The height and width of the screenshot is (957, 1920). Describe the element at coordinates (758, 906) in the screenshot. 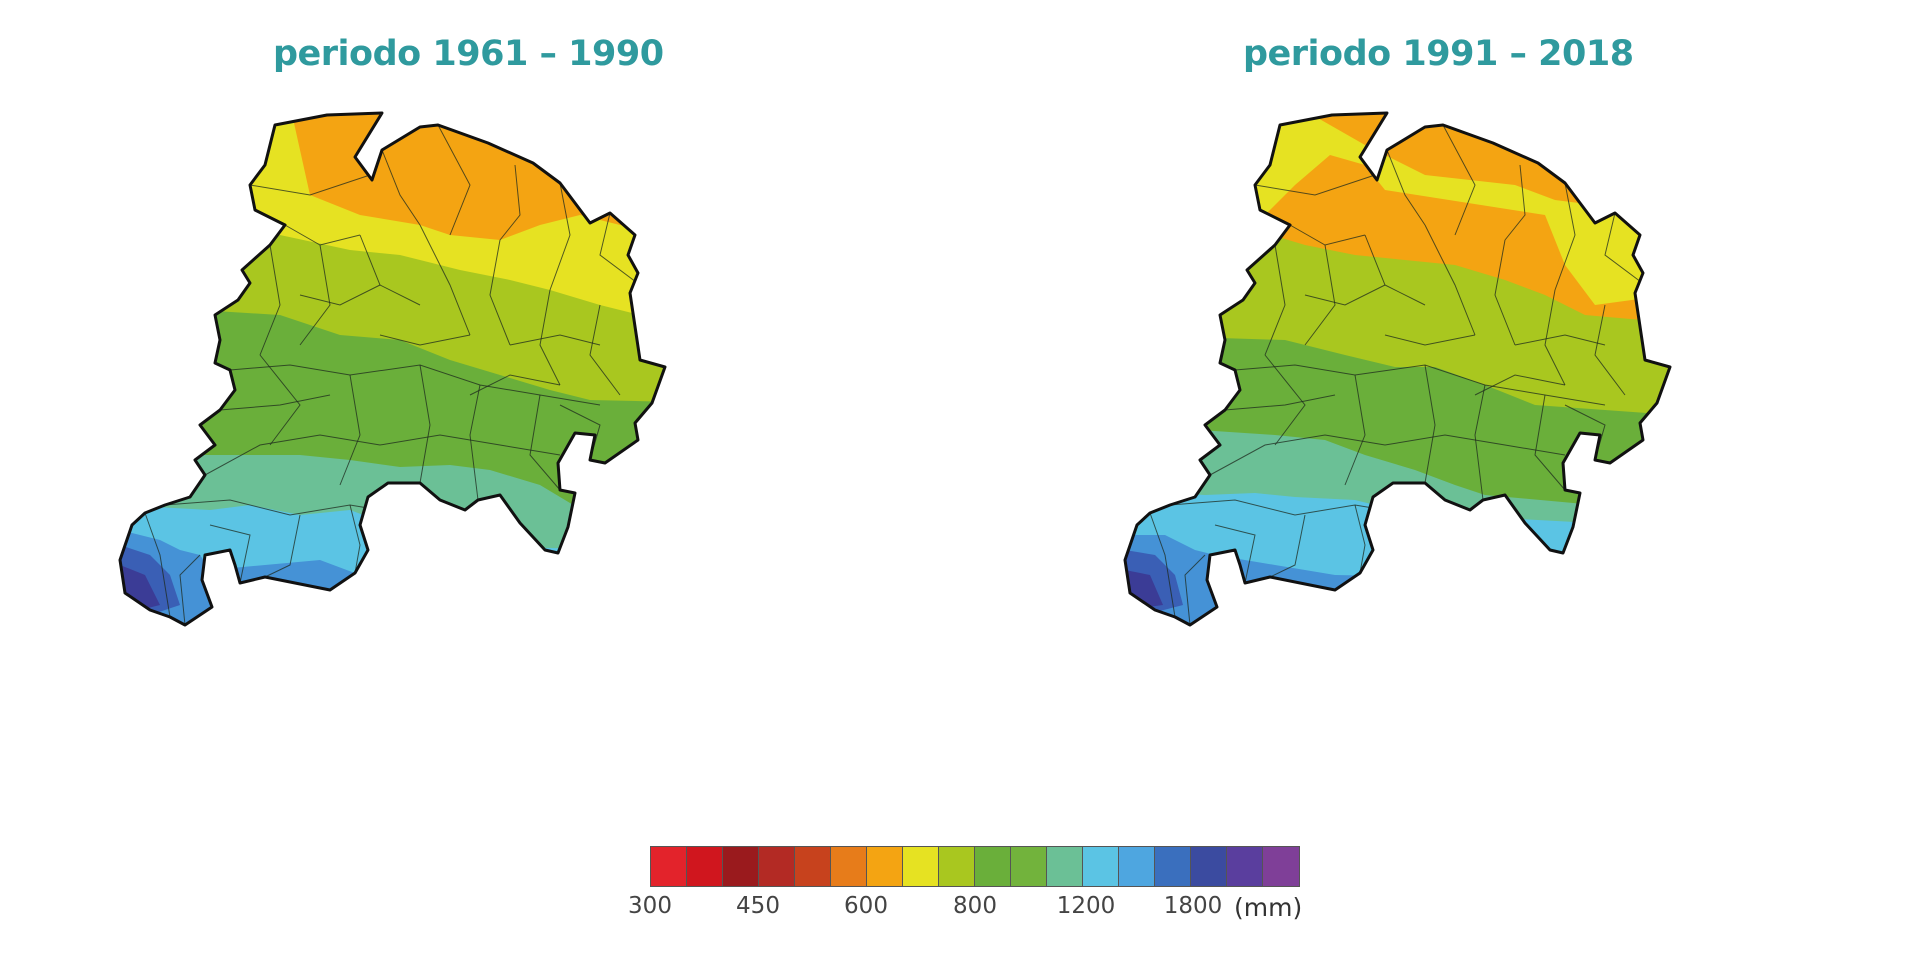

I see `colorbar-tick-450: 450` at that location.